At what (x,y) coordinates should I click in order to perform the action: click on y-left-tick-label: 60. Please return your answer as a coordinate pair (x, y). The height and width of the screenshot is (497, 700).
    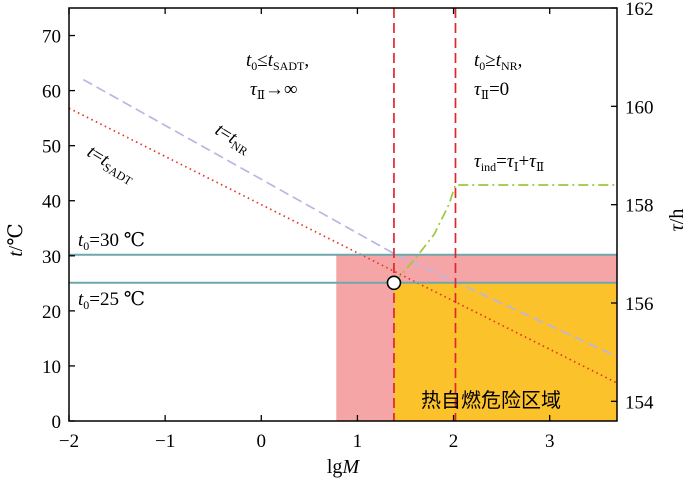
    Looking at the image, I should click on (51, 92).